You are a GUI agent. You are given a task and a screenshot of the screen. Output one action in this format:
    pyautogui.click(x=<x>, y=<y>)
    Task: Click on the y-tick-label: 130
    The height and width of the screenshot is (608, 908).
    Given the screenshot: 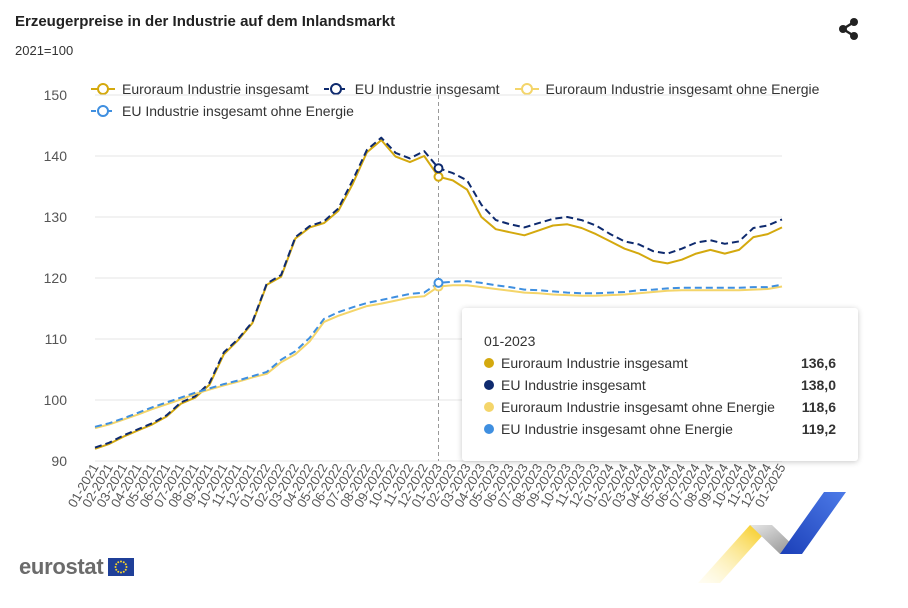 What is the action you would take?
    pyautogui.click(x=56, y=217)
    